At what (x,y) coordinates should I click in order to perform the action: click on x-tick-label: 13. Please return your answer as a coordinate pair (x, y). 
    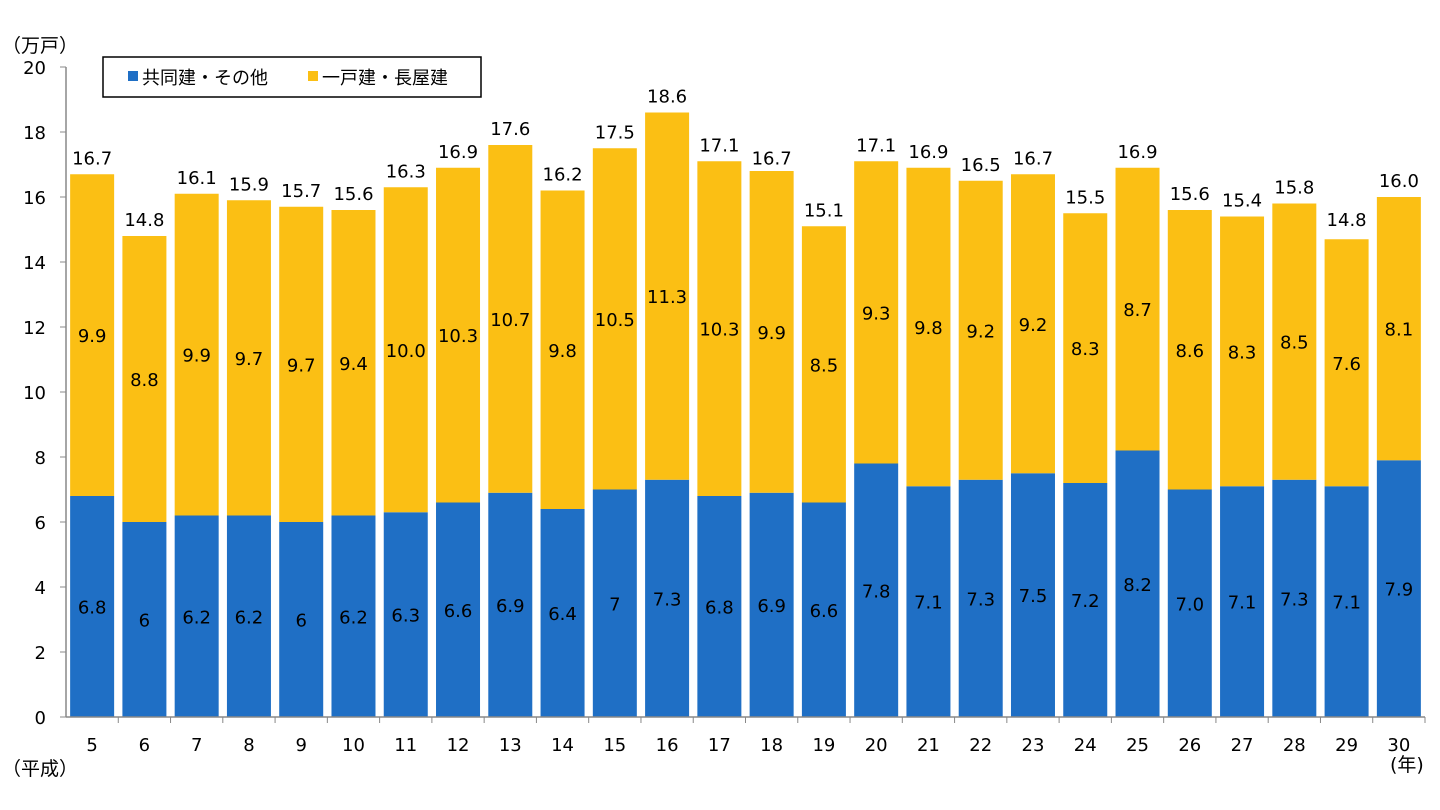
    Looking at the image, I should click on (510, 745).